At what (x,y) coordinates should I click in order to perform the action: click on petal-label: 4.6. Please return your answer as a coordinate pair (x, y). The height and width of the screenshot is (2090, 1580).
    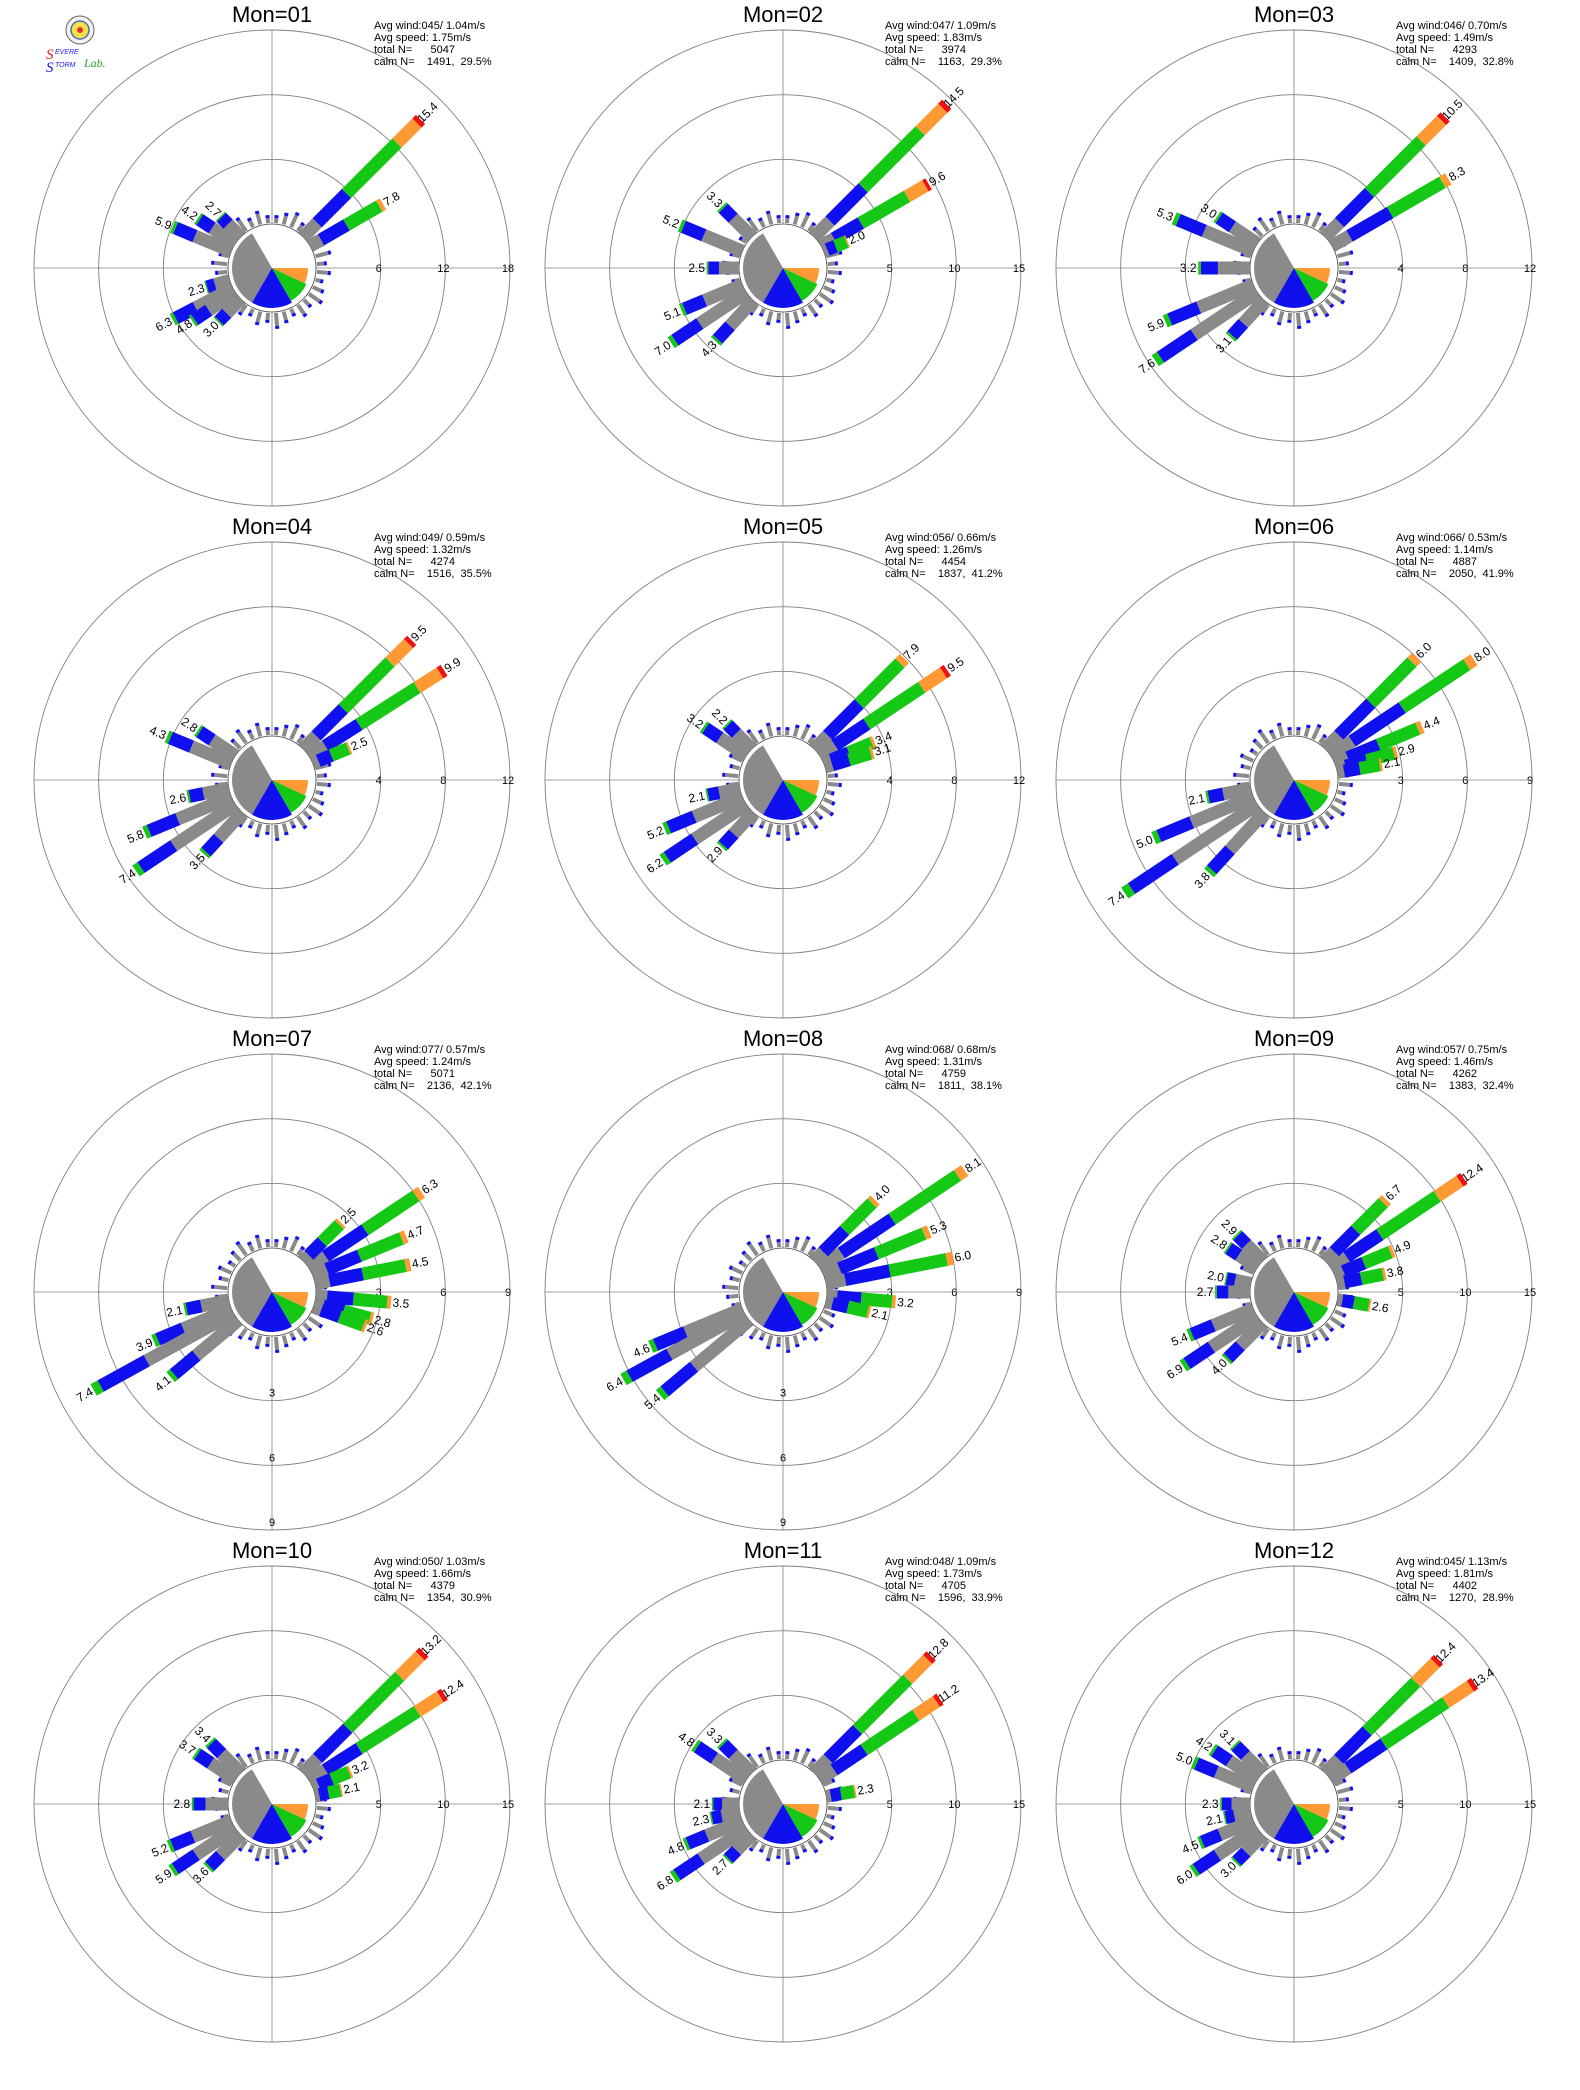
    Looking at the image, I should click on (641, 1350).